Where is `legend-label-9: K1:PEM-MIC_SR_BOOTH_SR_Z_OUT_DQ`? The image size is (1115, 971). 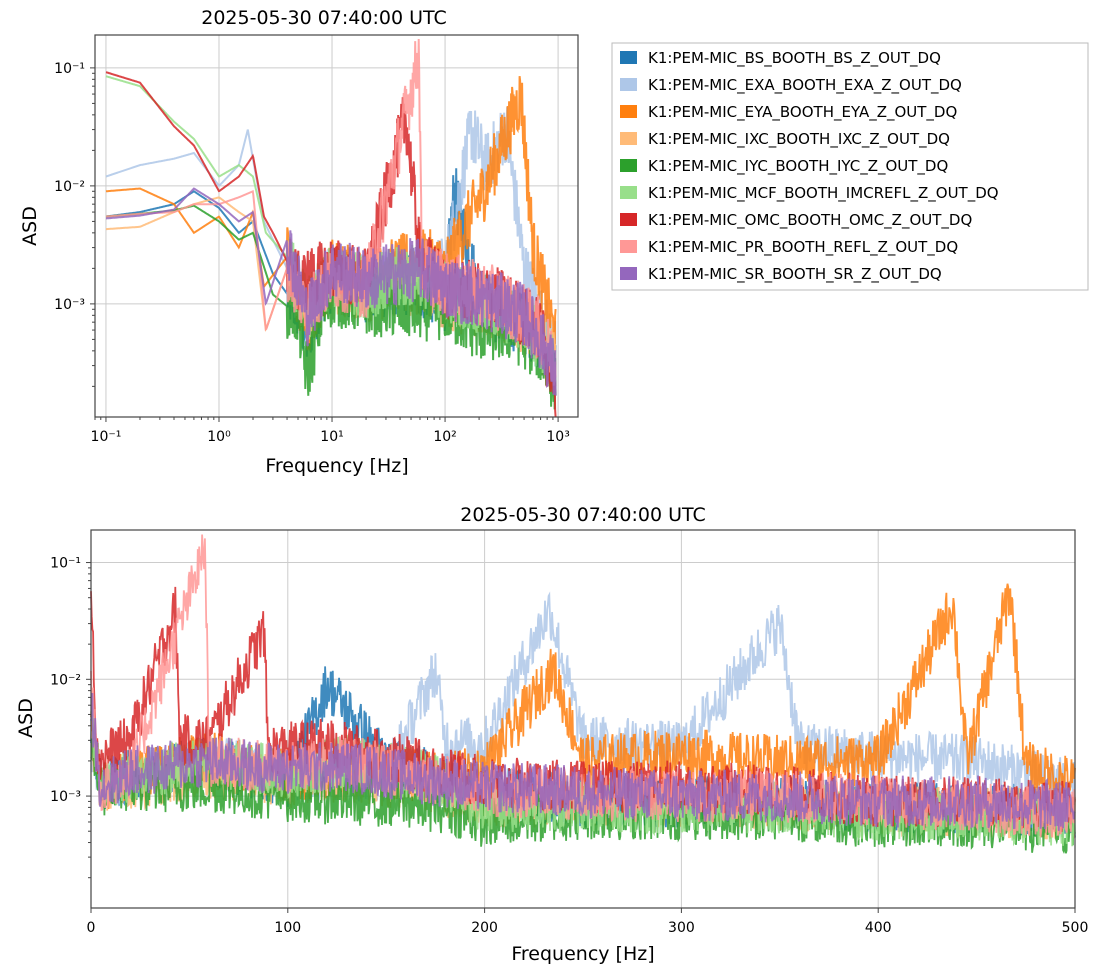
legend-label-9: K1:PEM-MIC_SR_BOOTH_SR_Z_OUT_DQ is located at coordinates (795, 274).